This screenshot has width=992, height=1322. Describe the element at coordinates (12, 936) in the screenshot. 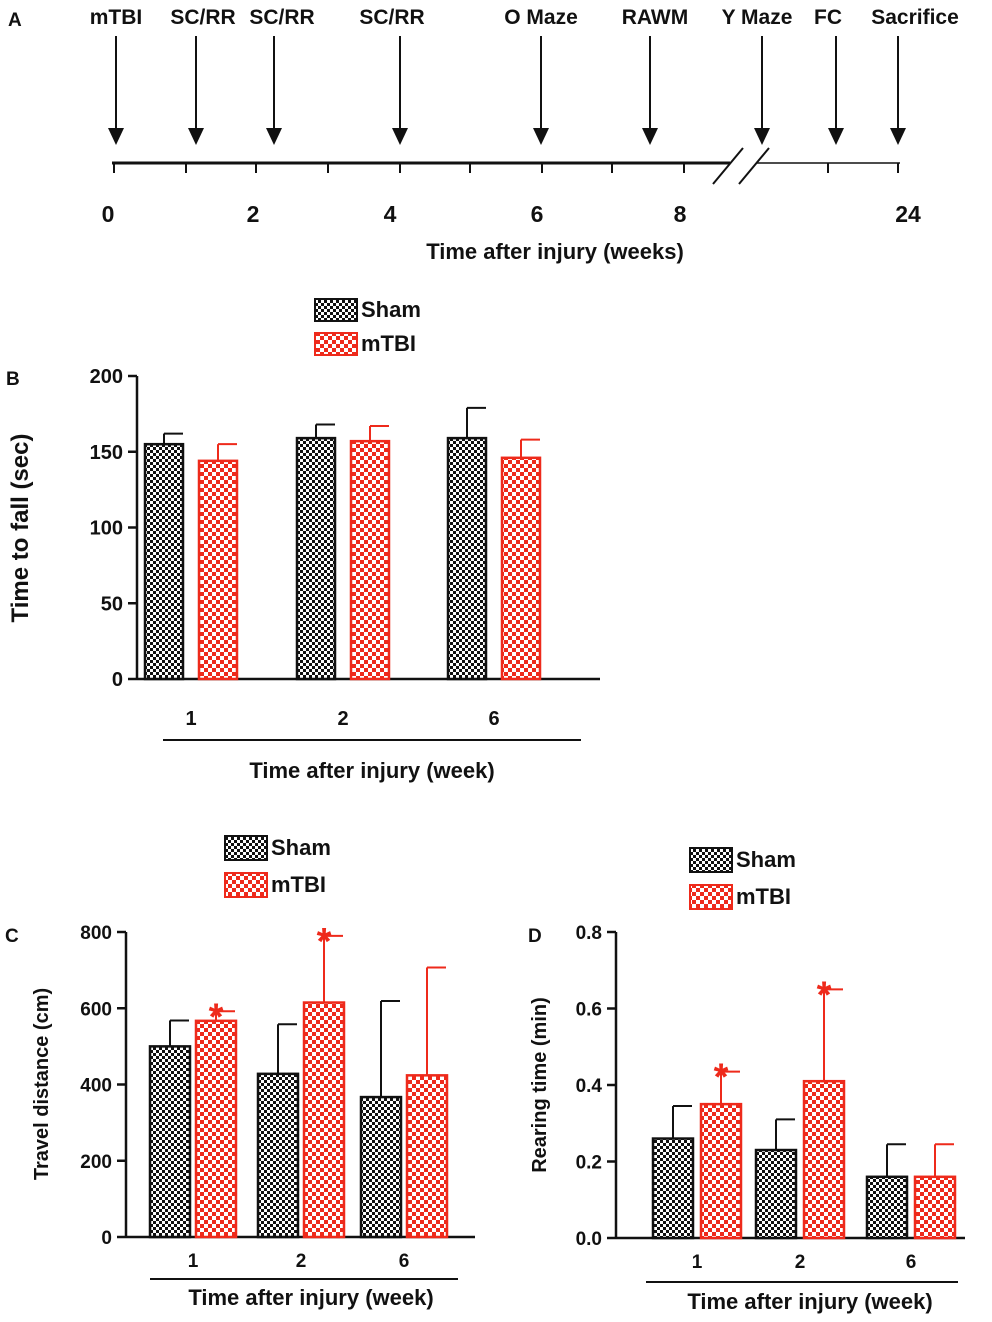

I see `panel-label: C` at that location.